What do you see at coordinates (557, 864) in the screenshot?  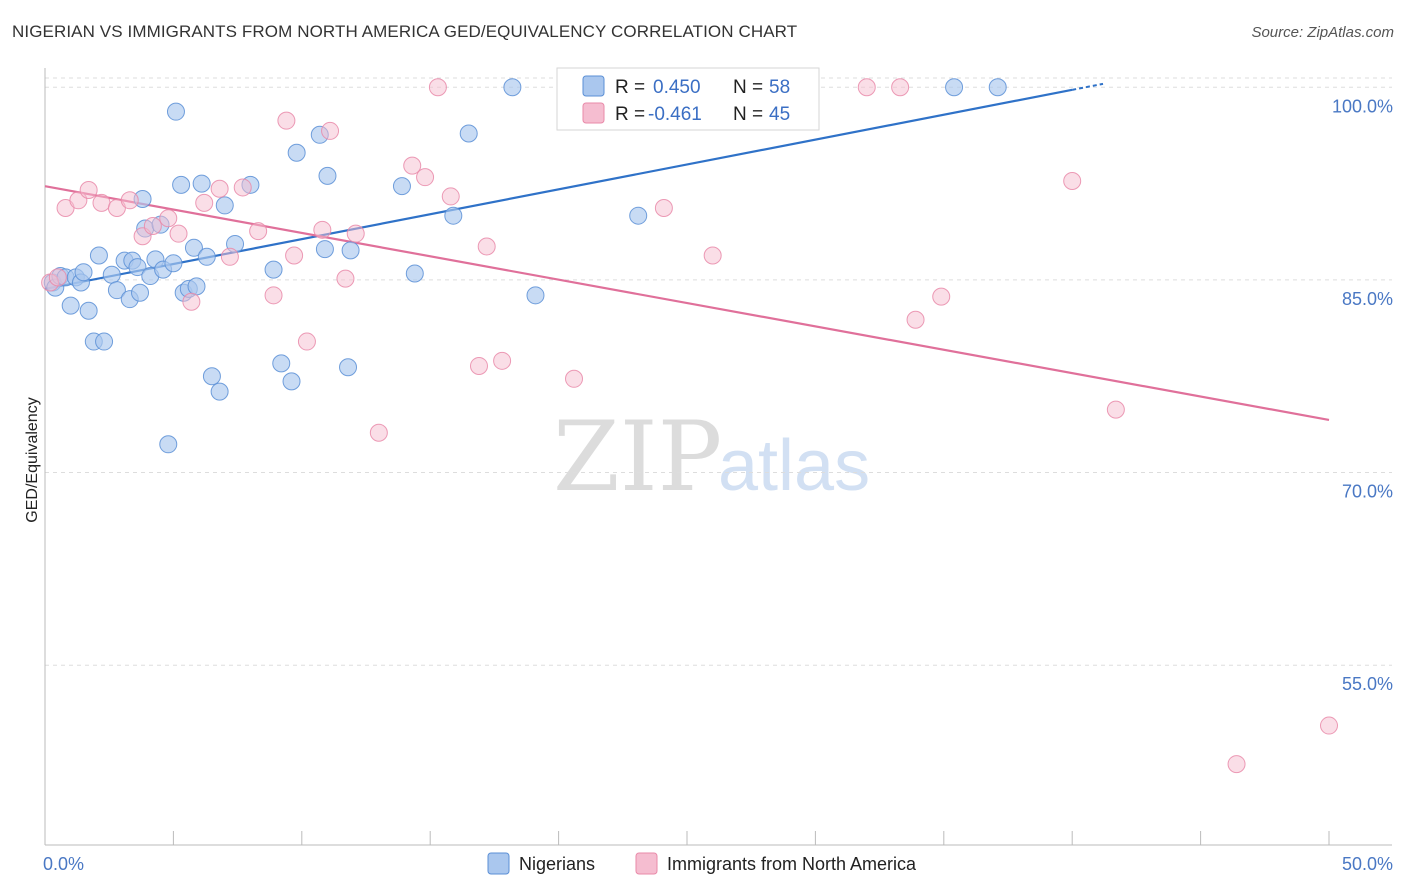 I see `series-legend-label-nigerians: Nigerians` at bounding box center [557, 864].